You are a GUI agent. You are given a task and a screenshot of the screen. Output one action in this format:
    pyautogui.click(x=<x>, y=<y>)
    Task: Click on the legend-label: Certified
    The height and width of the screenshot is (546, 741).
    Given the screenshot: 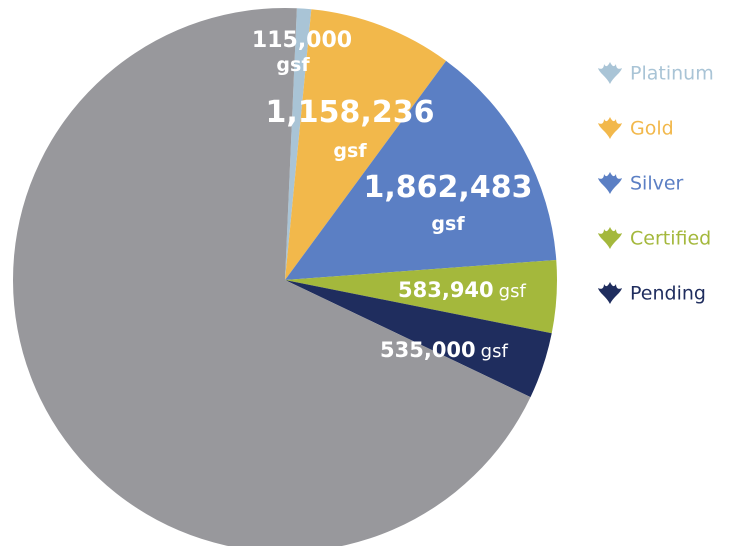 What is the action you would take?
    pyautogui.click(x=670, y=239)
    